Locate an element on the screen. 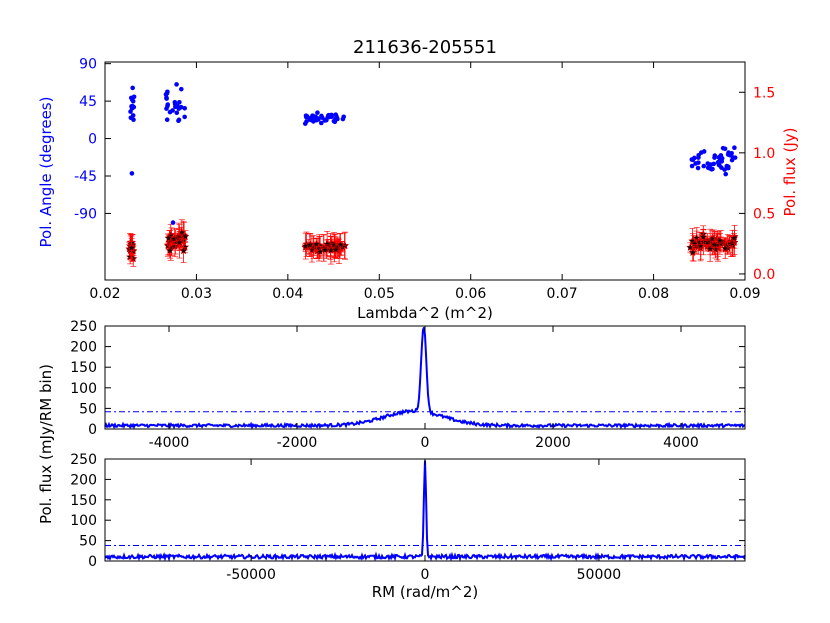 This screenshot has height=623, width=830. top-x-tick-label: 0.04 is located at coordinates (287, 294).